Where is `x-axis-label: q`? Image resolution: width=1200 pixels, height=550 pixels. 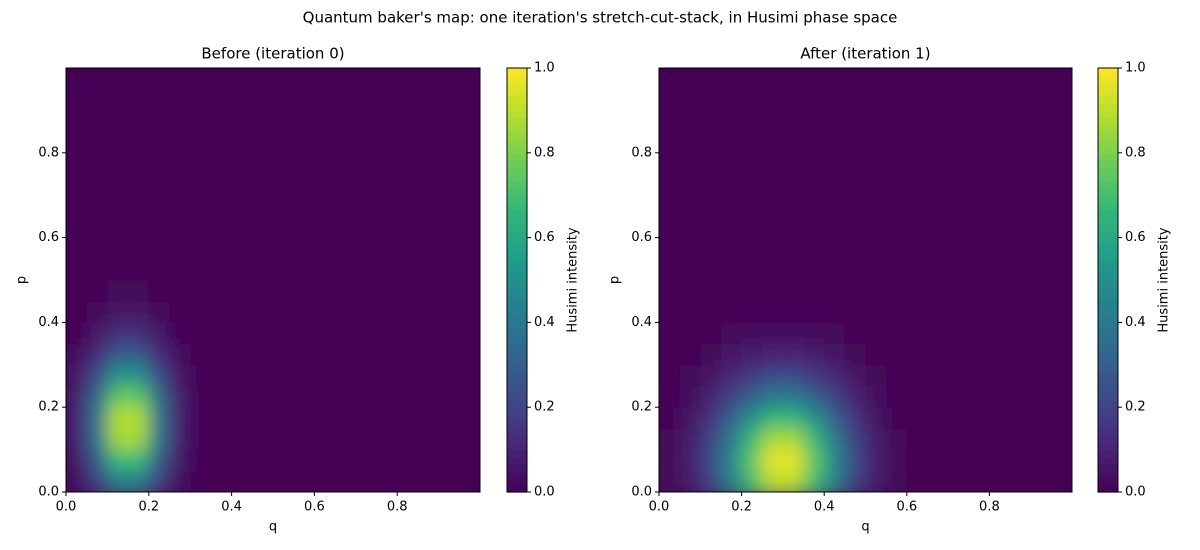
x-axis-label: q is located at coordinates (273, 527).